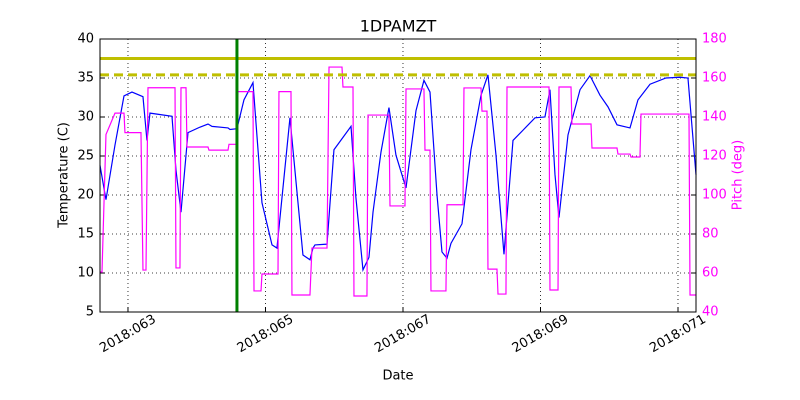 The height and width of the screenshot is (400, 800). I want to click on y-tick-label: 35, so click(85, 78).